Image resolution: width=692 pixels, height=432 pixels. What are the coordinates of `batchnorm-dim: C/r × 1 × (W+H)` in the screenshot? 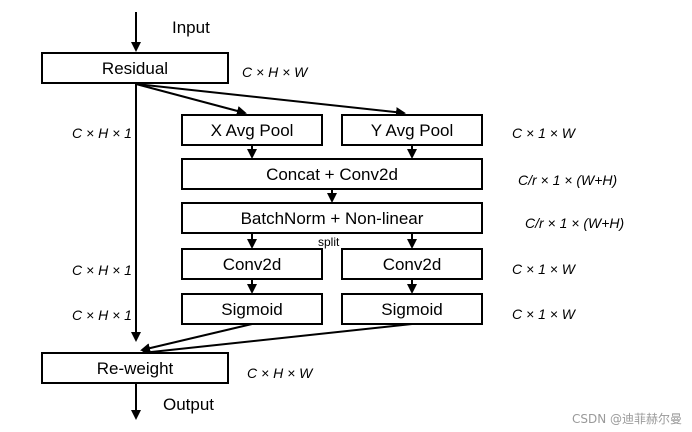 It's located at (574, 223).